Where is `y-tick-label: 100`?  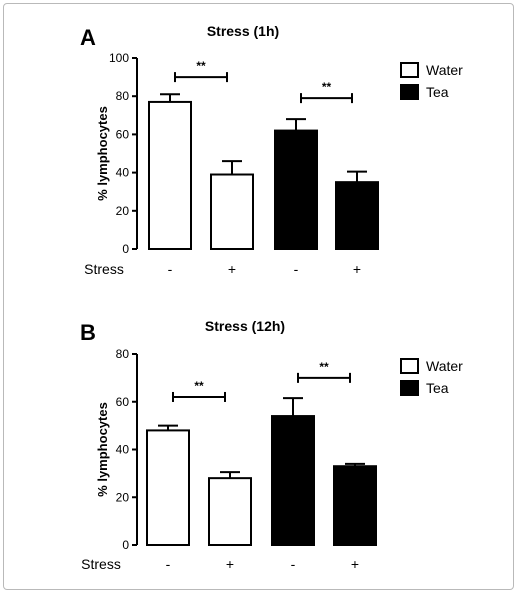 y-tick-label: 100 is located at coordinates (119, 58).